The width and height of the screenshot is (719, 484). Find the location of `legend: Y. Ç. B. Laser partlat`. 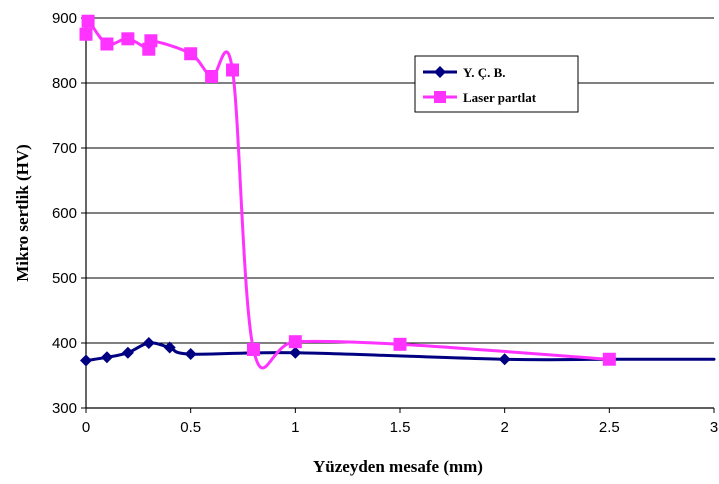

legend: Y. Ç. B. Laser partlat is located at coordinates (496, 84).